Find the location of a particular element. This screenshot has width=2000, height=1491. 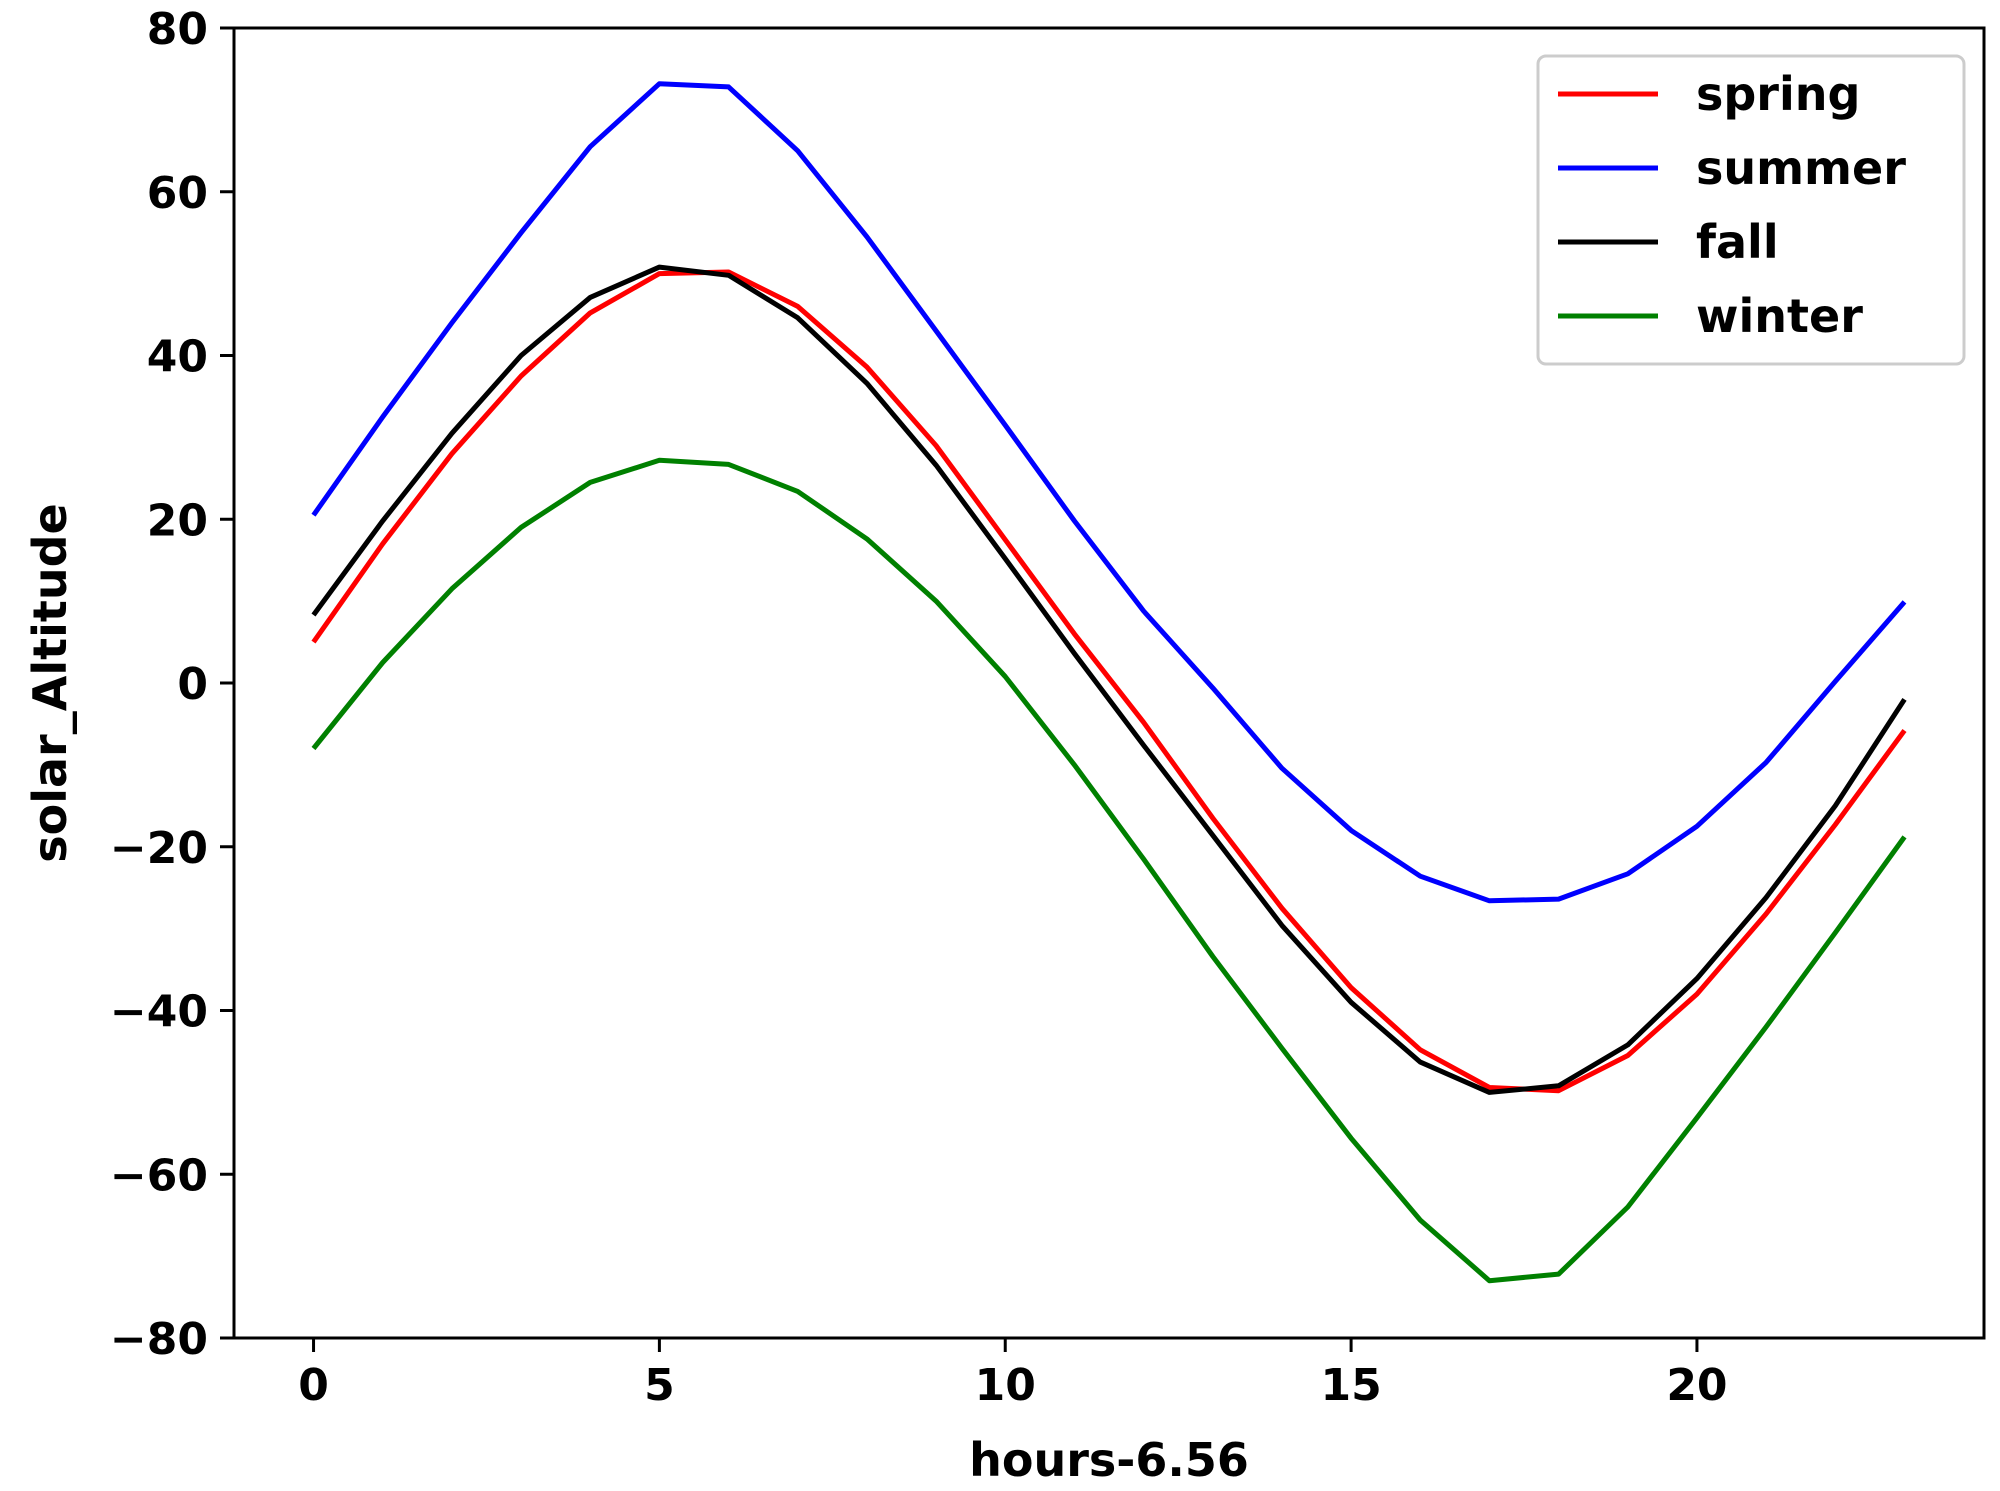

x-tick-label: 0 is located at coordinates (313, 1385).